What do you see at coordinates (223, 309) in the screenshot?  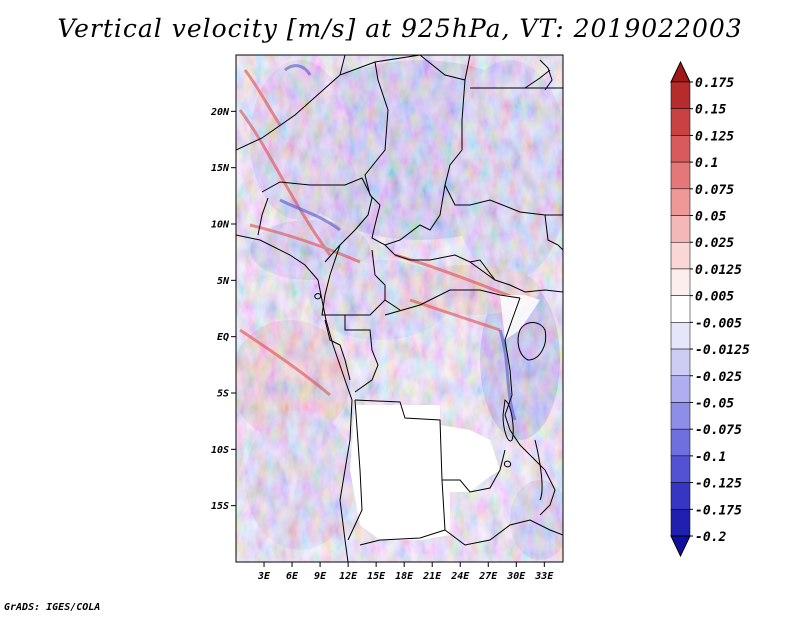 I see `latitude-axis: 20N 15N 10N 5N EQ 5S 10S 15S` at bounding box center [223, 309].